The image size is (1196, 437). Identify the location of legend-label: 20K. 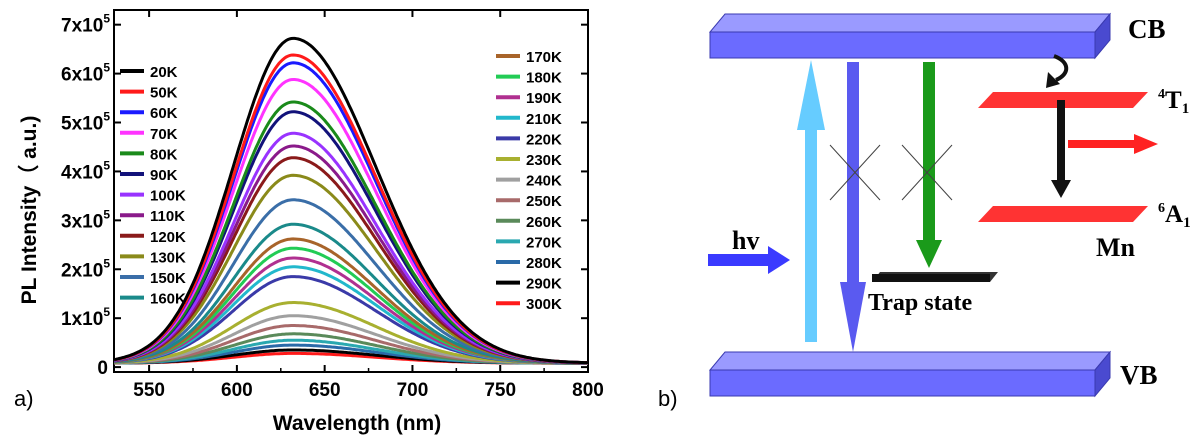
(164, 72).